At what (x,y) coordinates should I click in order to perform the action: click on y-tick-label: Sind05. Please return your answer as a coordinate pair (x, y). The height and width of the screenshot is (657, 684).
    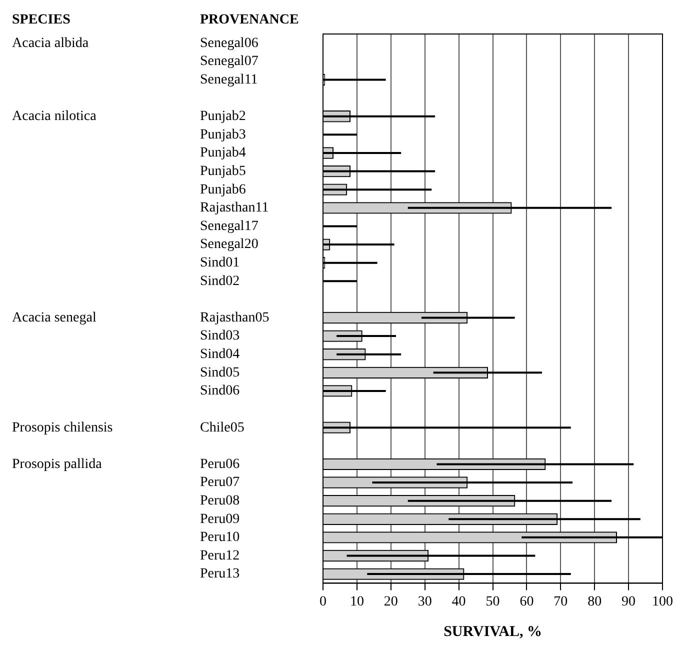
    Looking at the image, I should click on (220, 372).